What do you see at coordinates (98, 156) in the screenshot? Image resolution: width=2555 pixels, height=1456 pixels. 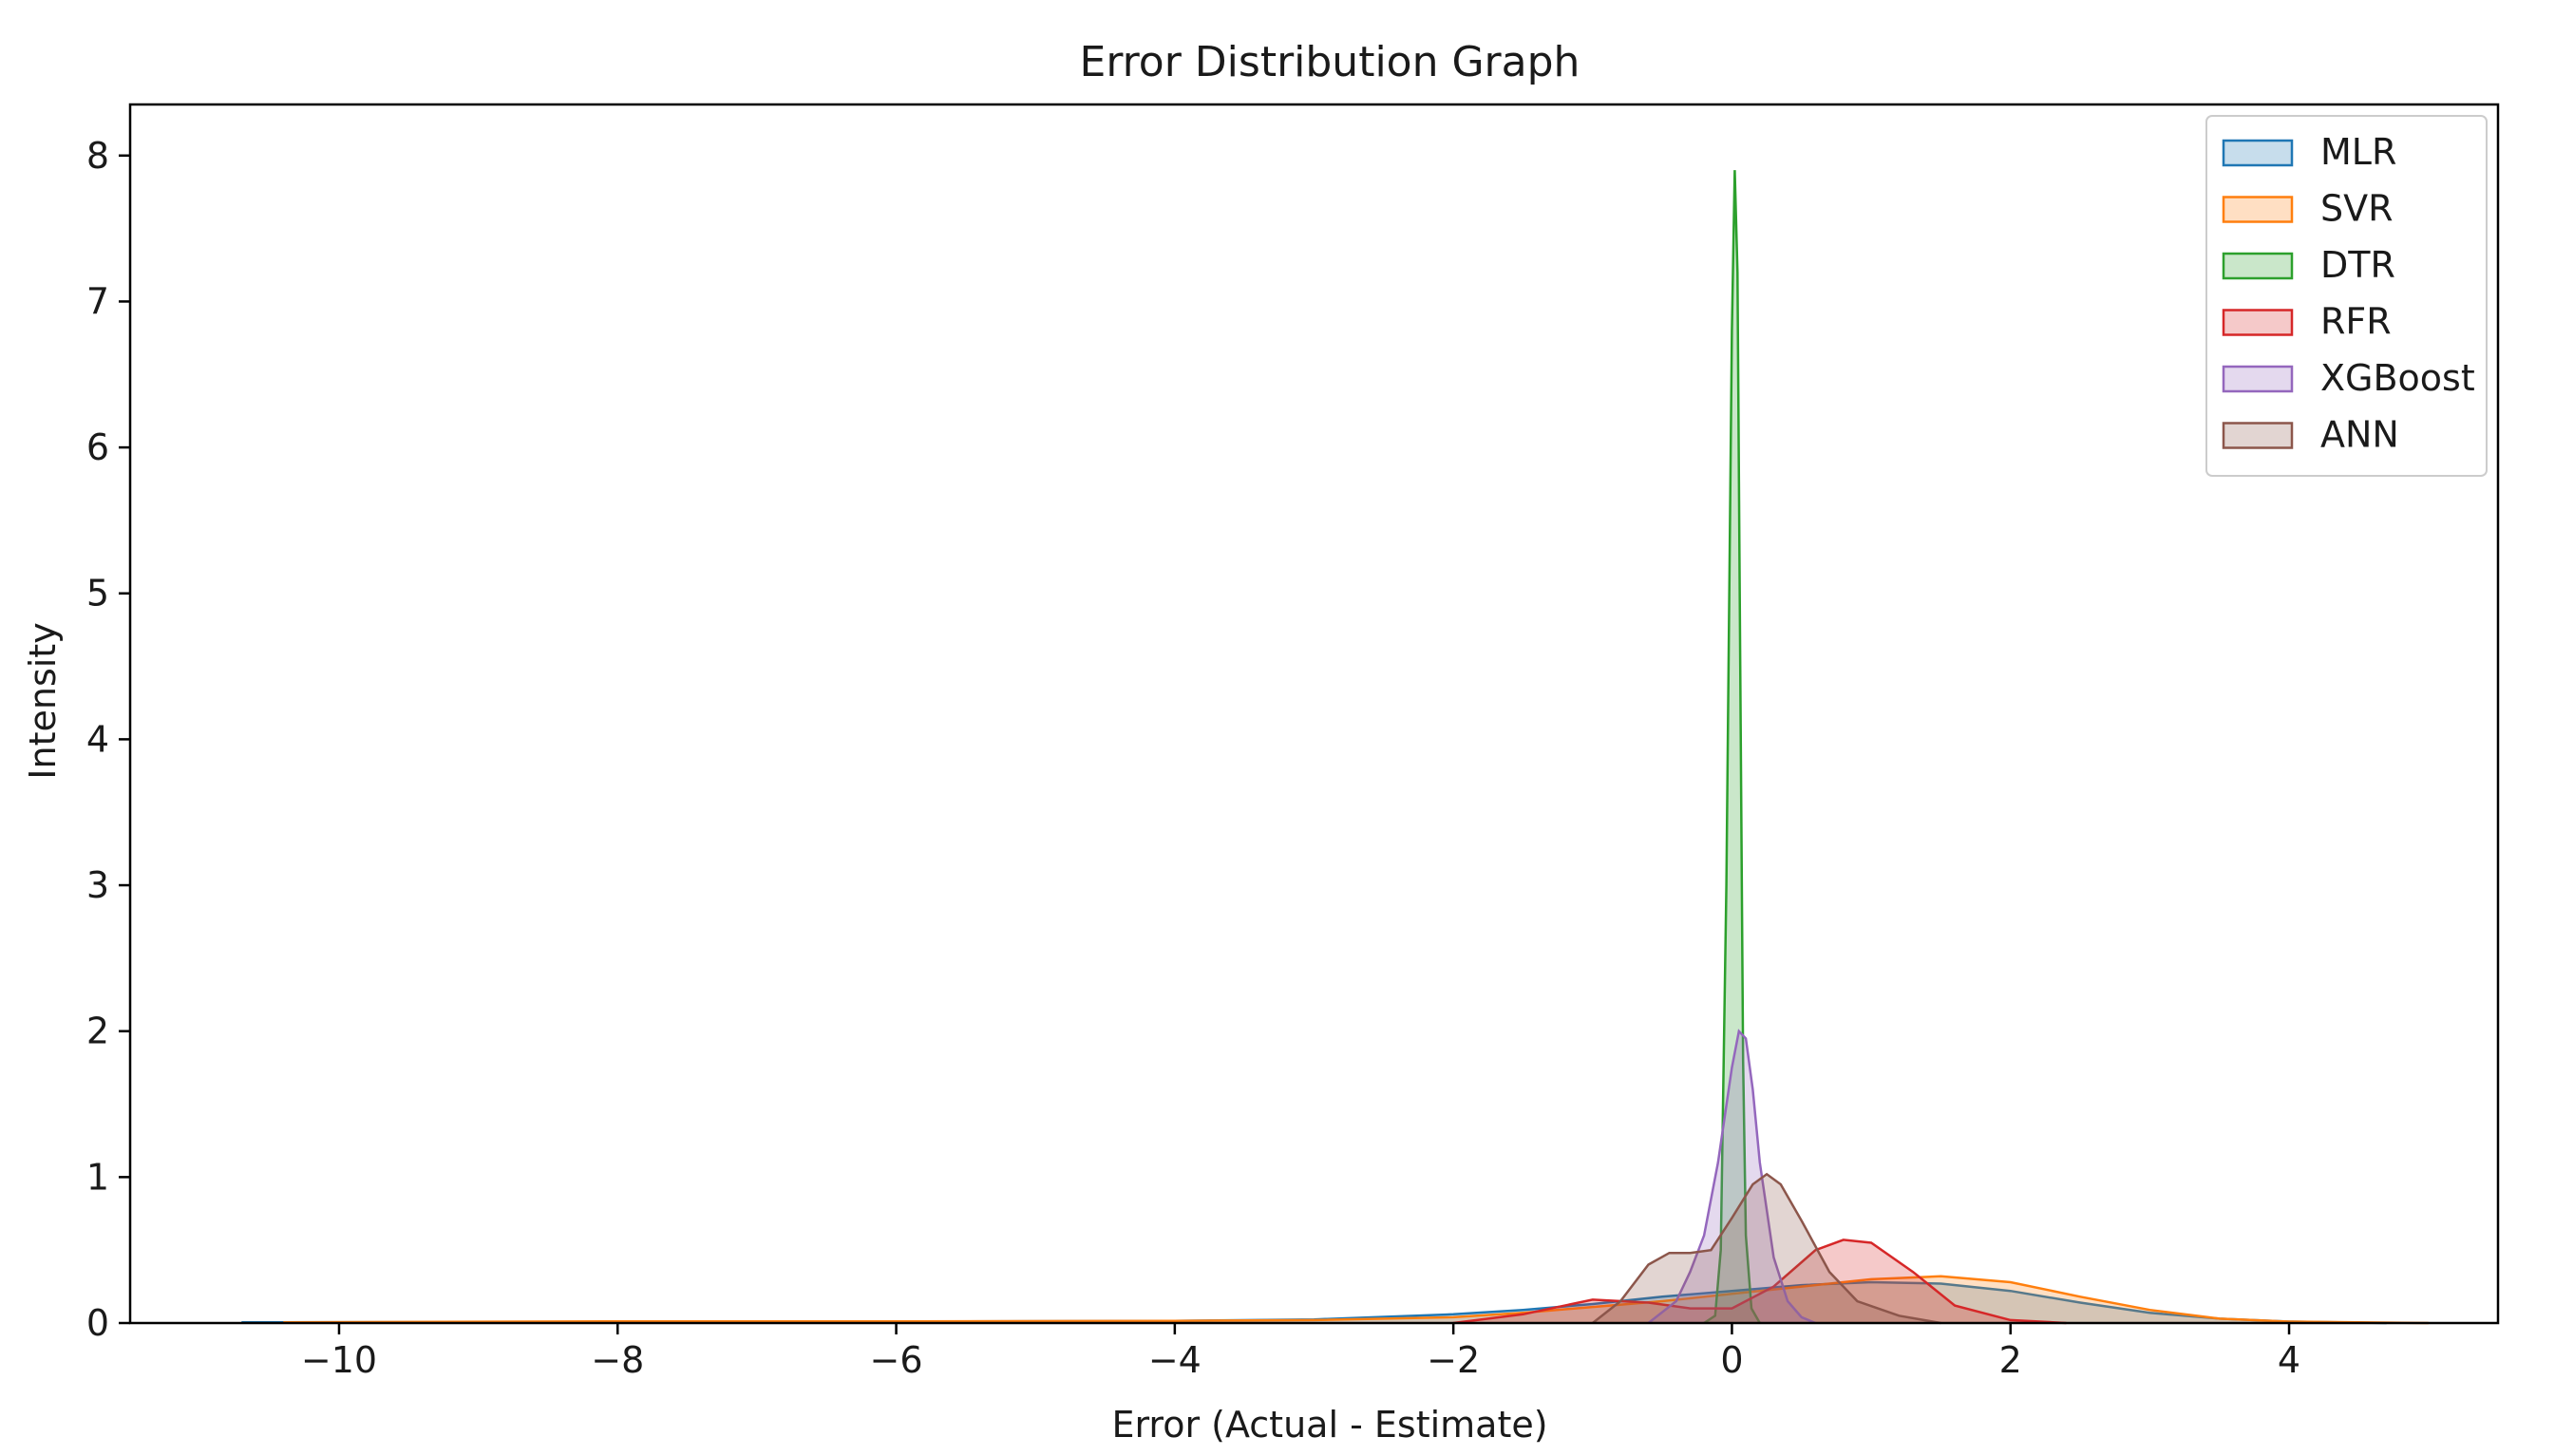 I see `y-tick-label: 8` at bounding box center [98, 156].